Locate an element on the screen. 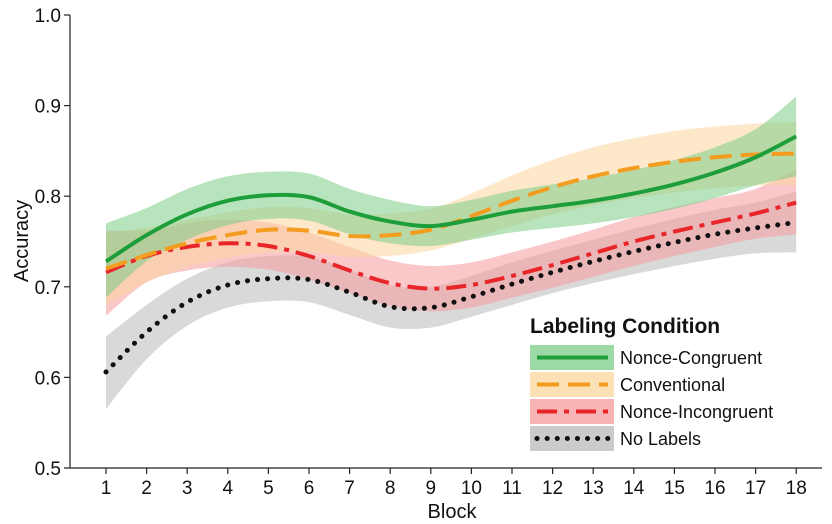 This screenshot has height=524, width=832. x-tick-label: 3 is located at coordinates (187, 488).